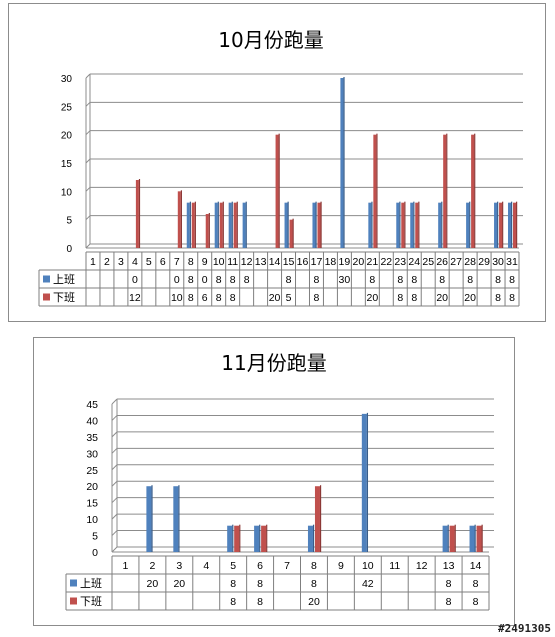  What do you see at coordinates (177, 298) in the screenshot?
I see `oct-data-label: 10` at bounding box center [177, 298].